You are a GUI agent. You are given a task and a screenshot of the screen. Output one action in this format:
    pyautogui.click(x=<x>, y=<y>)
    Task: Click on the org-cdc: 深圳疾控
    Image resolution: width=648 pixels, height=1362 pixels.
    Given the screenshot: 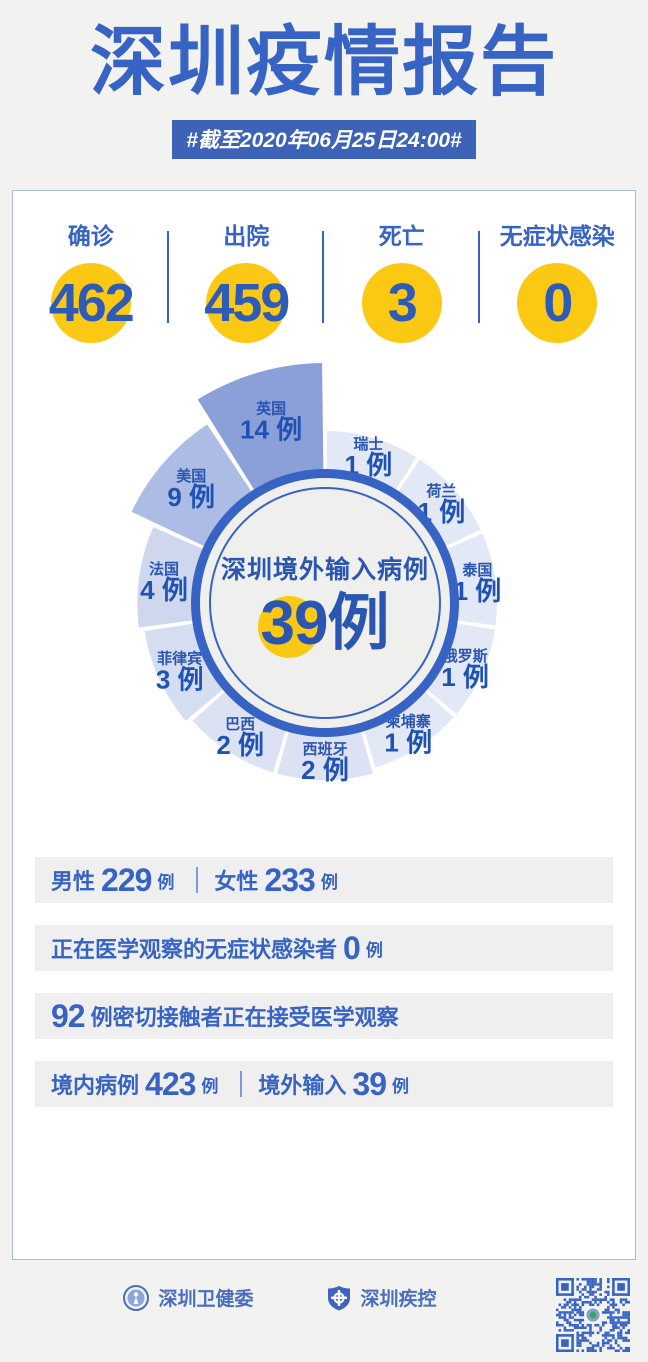 What is the action you would take?
    pyautogui.click(x=381, y=1297)
    